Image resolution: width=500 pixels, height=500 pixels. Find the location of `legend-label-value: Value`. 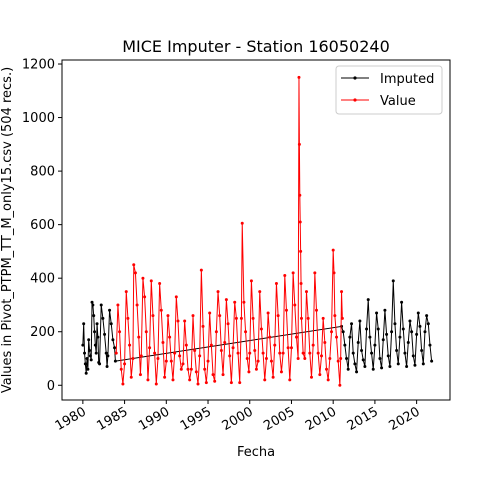

legend-label-value: Value is located at coordinates (398, 101).